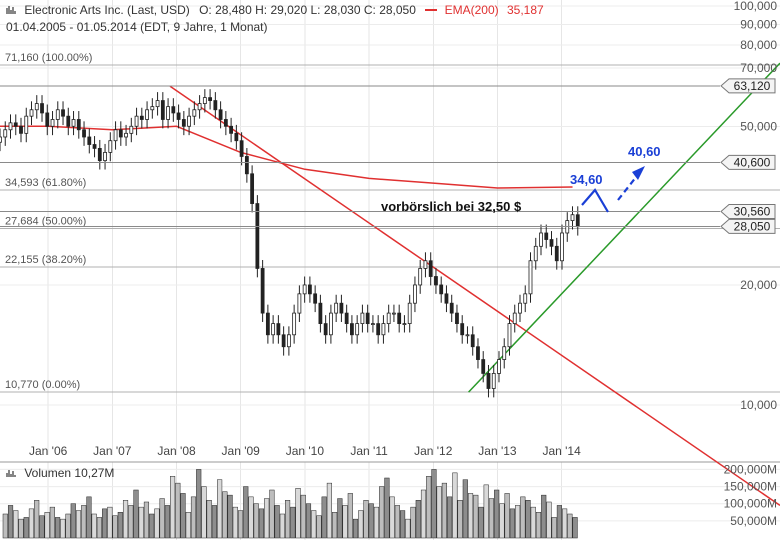 The width and height of the screenshot is (780, 540). What do you see at coordinates (45, 183) in the screenshot?
I see `fib-level-label: 34,593 (61.80%)` at bounding box center [45, 183].